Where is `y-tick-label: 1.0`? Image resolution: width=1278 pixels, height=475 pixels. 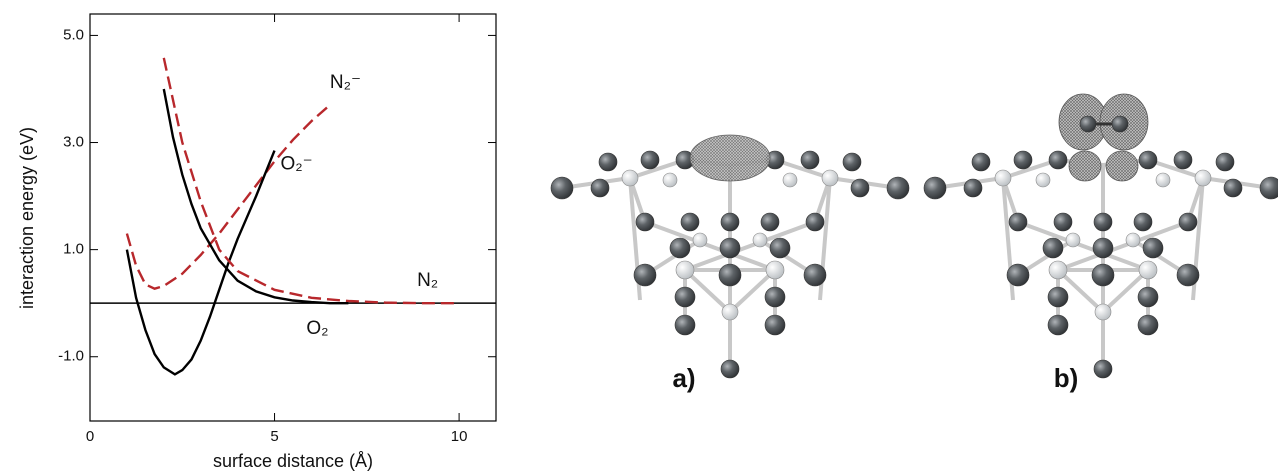
y-tick-label: 1.0 is located at coordinates (73, 249).